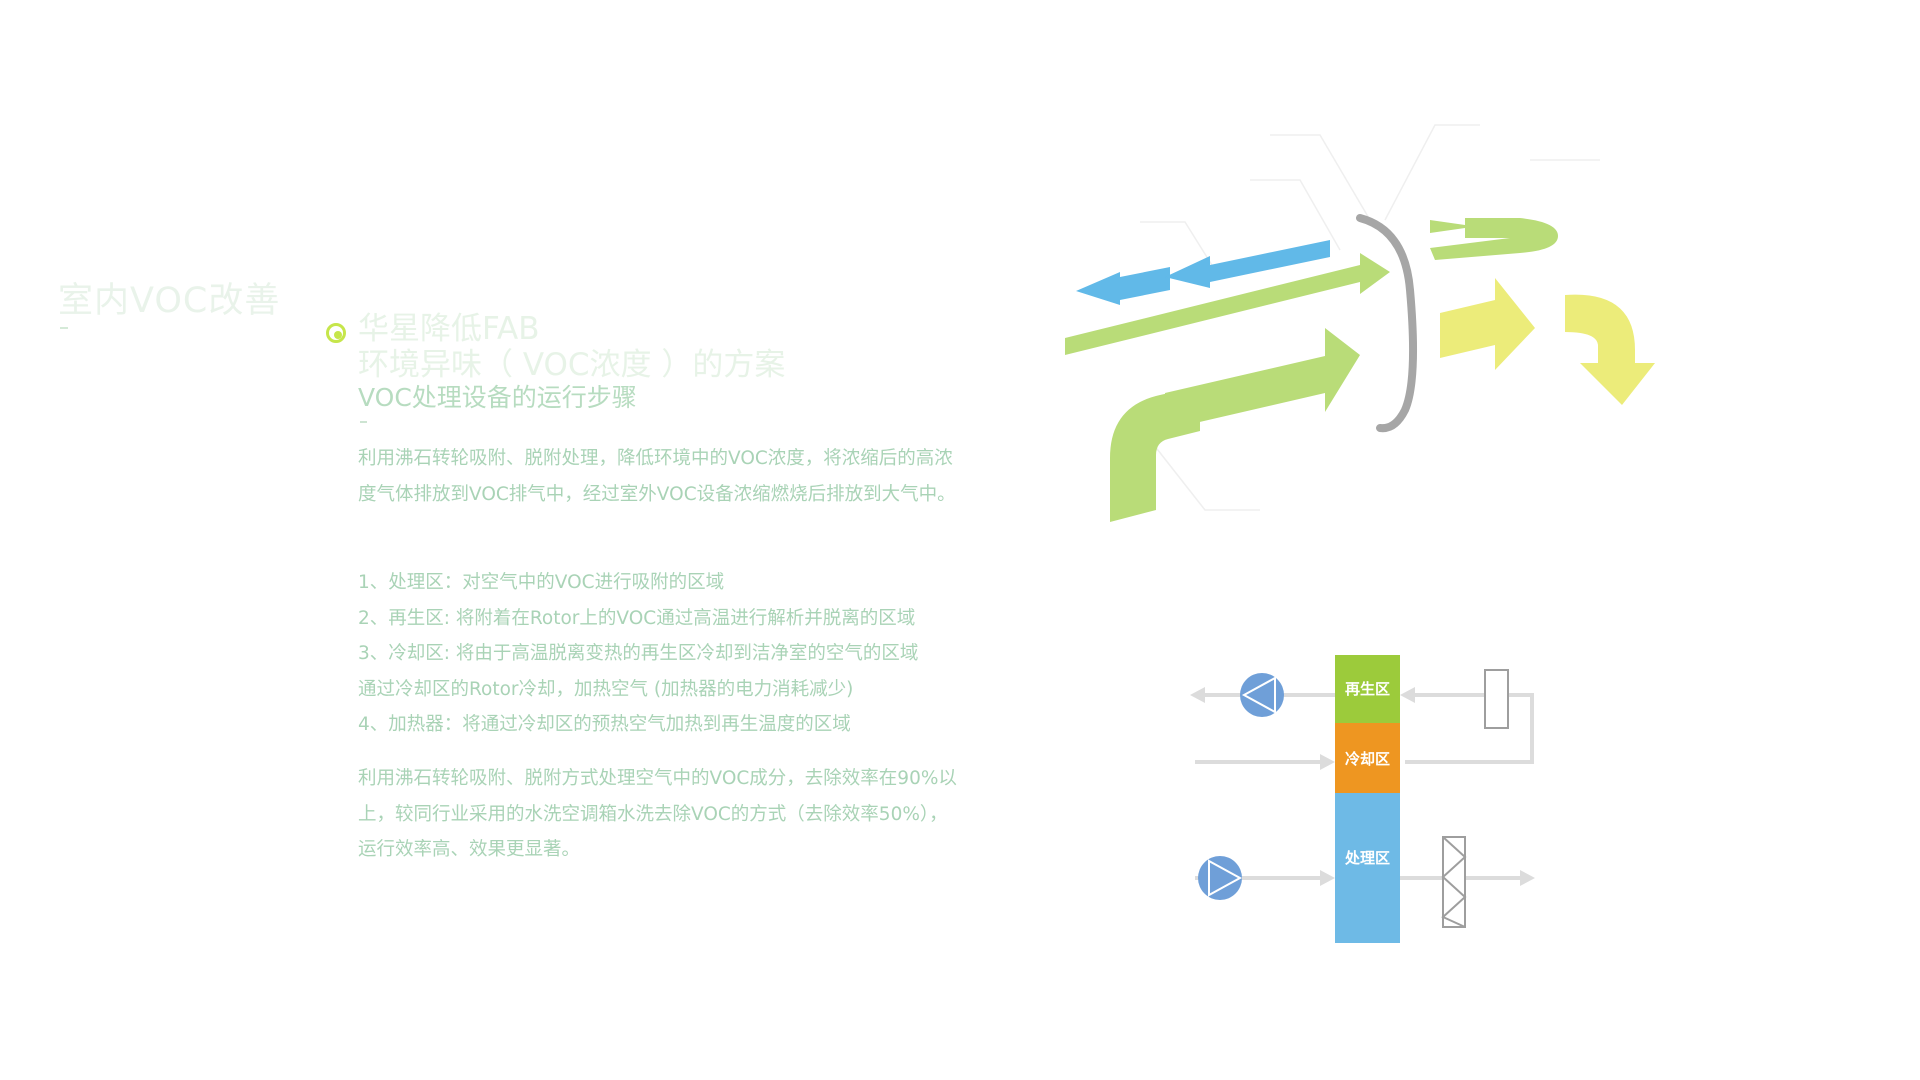  I want to click on bullet-dot, so click(338, 335).